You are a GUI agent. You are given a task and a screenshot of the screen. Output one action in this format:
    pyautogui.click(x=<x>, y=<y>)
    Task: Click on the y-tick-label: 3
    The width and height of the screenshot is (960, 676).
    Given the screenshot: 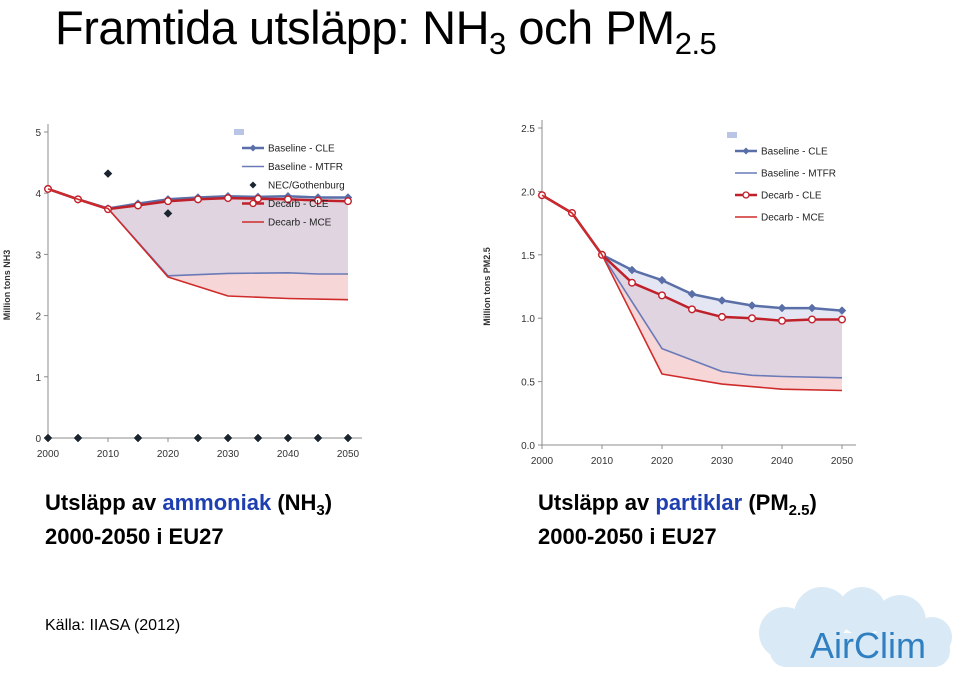 What is the action you would take?
    pyautogui.click(x=38, y=255)
    